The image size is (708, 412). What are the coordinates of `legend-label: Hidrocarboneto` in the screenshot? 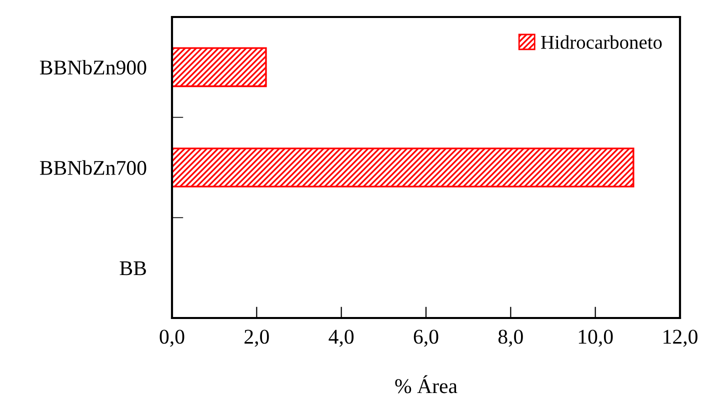 It's located at (601, 42).